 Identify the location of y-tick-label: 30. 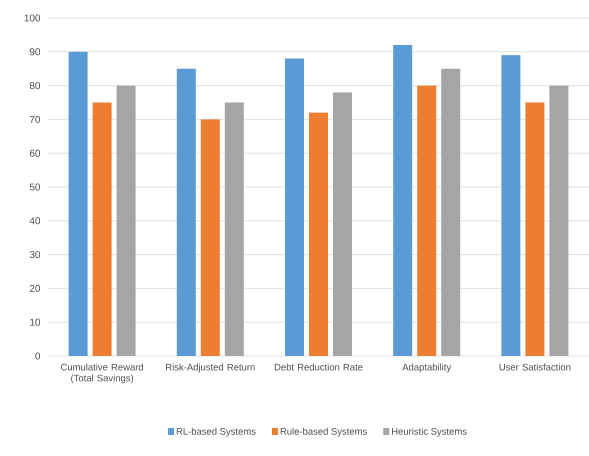
(35, 254).